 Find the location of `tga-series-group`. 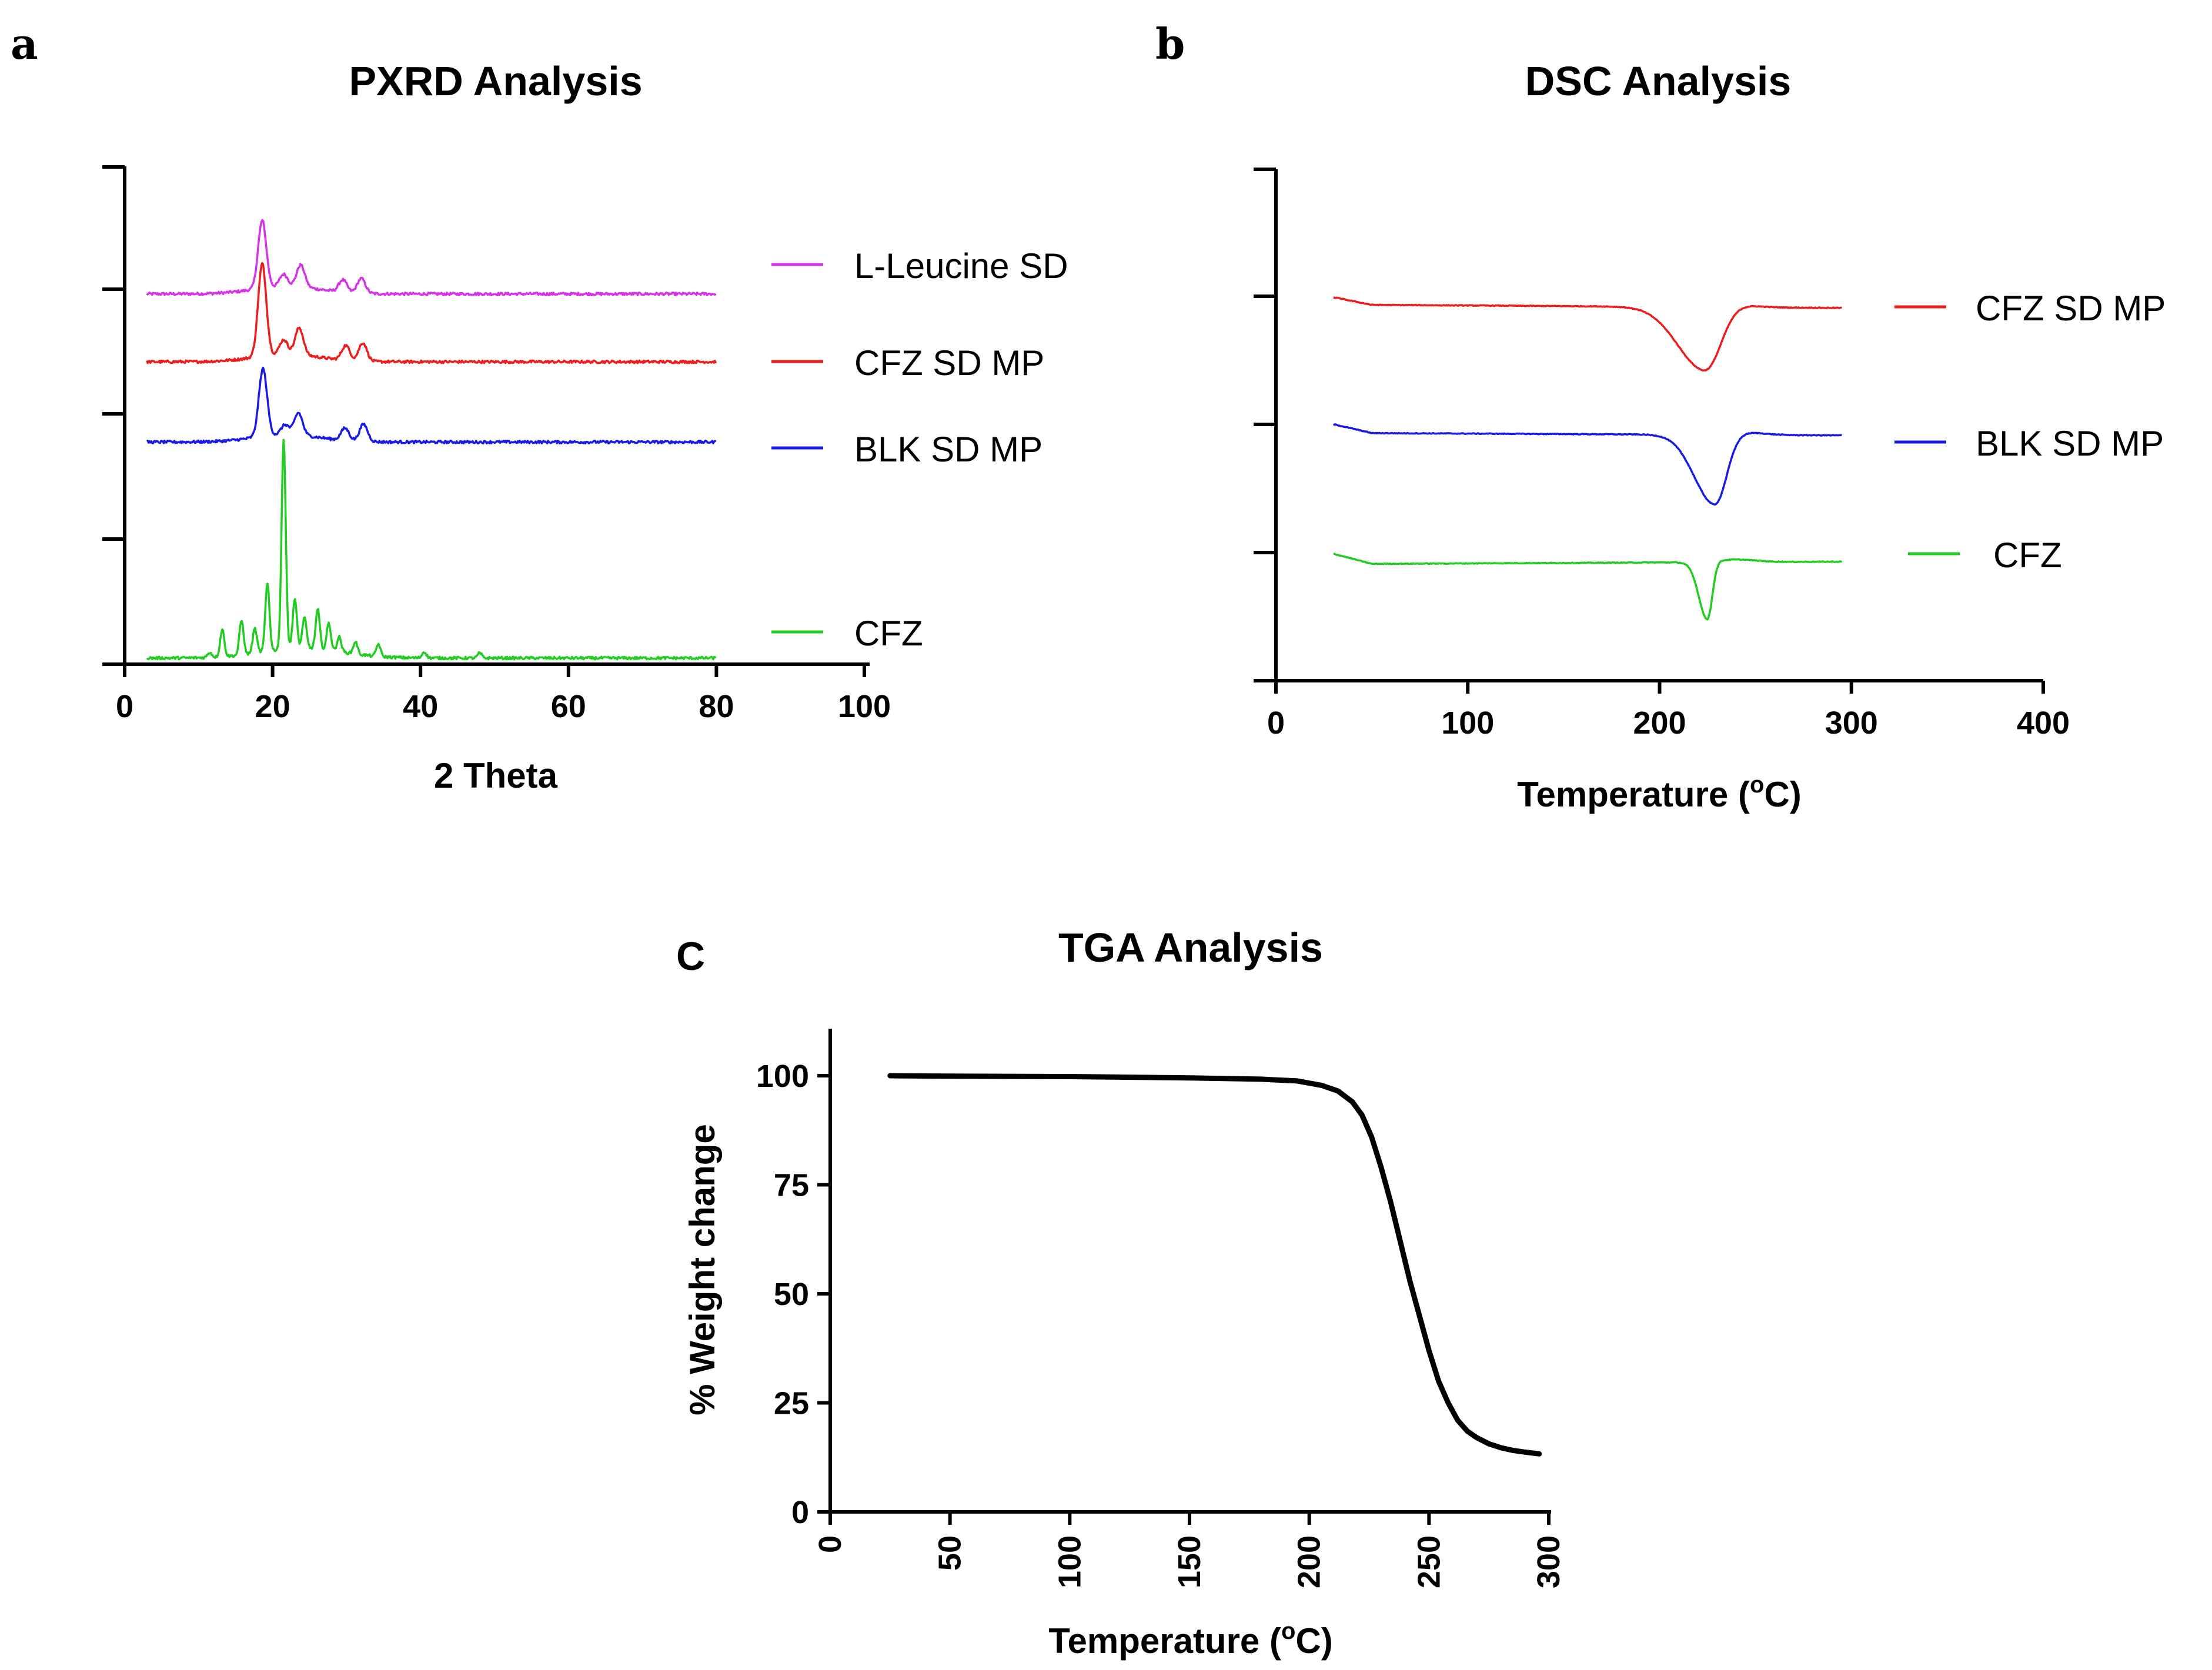

tga-series-group is located at coordinates (1214, 1265).